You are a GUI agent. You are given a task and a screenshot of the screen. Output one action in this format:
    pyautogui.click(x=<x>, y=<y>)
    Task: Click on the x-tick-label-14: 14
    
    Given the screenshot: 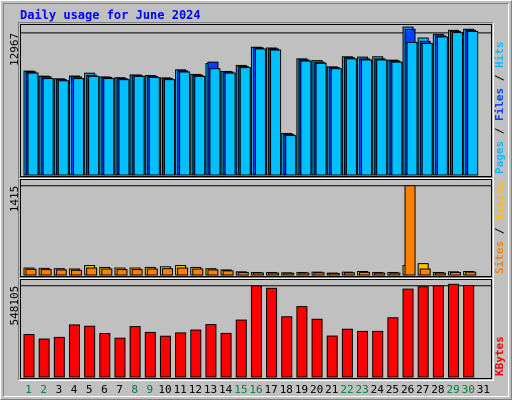 What is the action you would take?
    pyautogui.click(x=226, y=389)
    